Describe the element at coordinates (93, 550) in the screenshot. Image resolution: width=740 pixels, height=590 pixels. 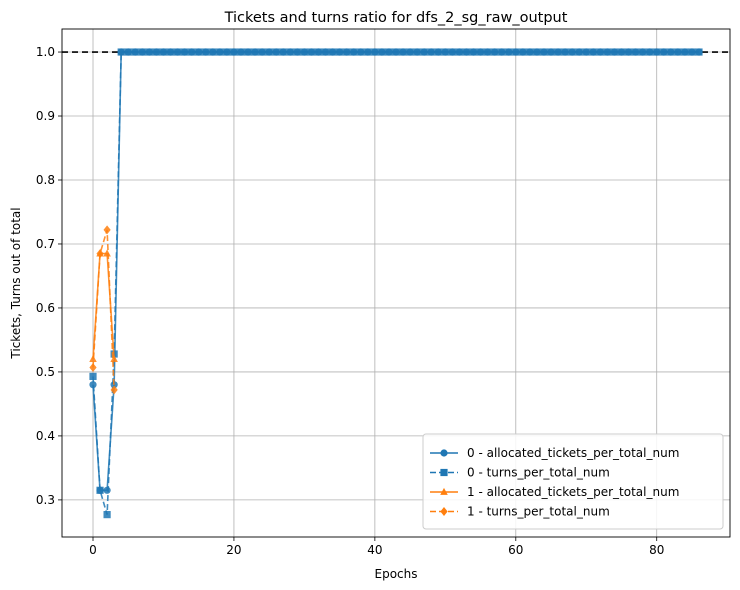
I see `x-tick-label: 0` at that location.